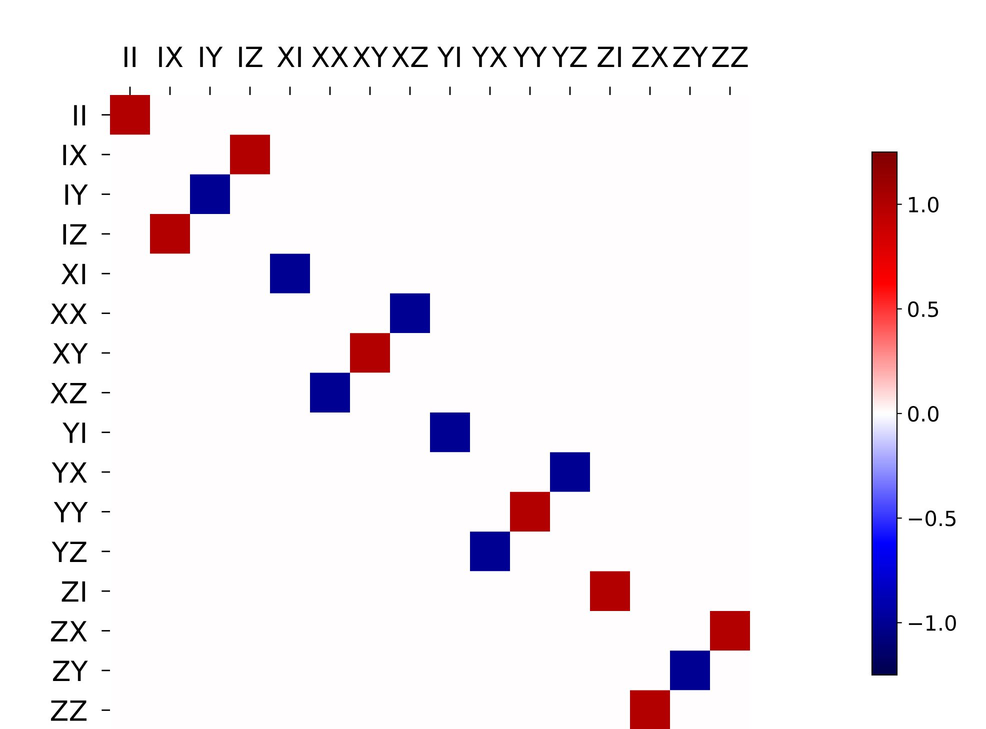  What do you see at coordinates (932, 623) in the screenshot?
I see `color-bar-label: −1.0` at bounding box center [932, 623].